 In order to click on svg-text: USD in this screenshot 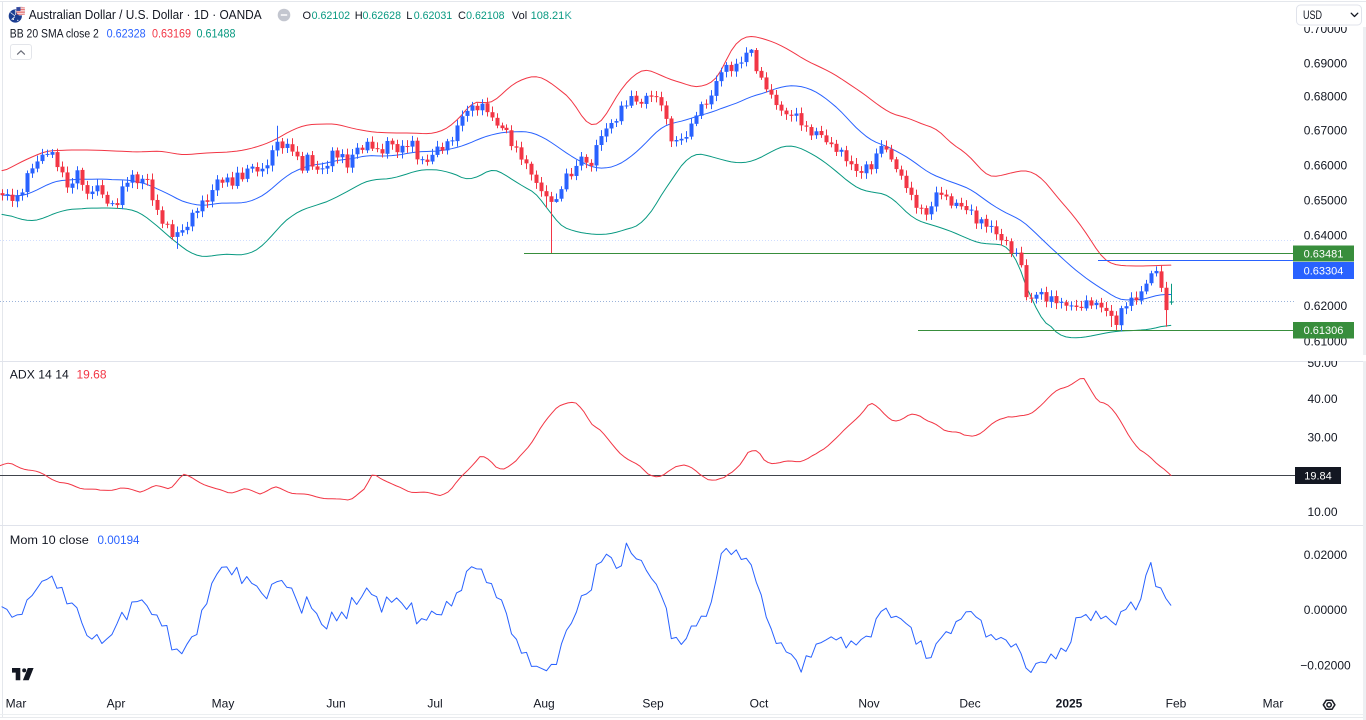, I will do `click(1312, 16)`.